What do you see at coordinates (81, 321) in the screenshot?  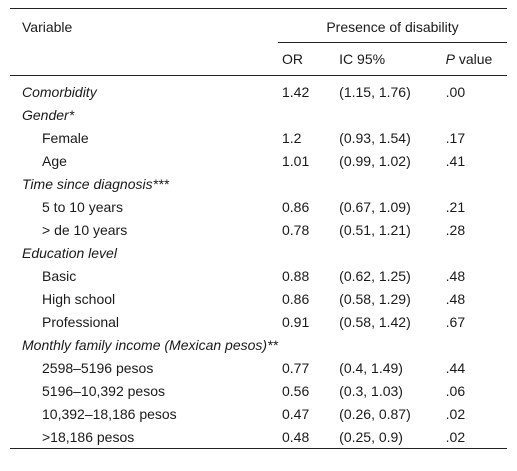 I see `variable-cell: Professional` at bounding box center [81, 321].